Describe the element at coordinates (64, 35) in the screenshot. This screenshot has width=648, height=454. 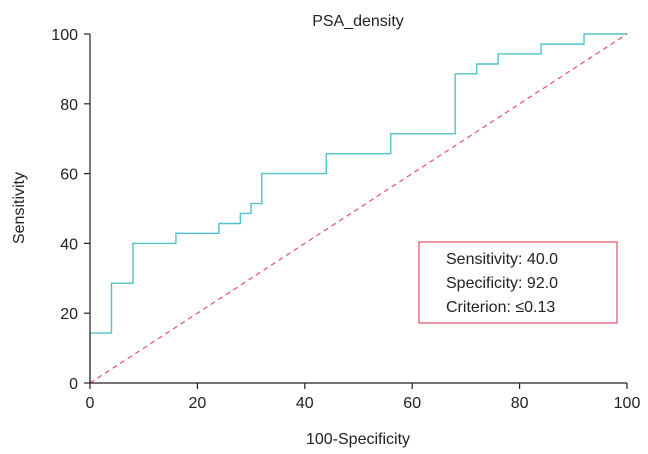
I see `y-tick-label: 100` at that location.